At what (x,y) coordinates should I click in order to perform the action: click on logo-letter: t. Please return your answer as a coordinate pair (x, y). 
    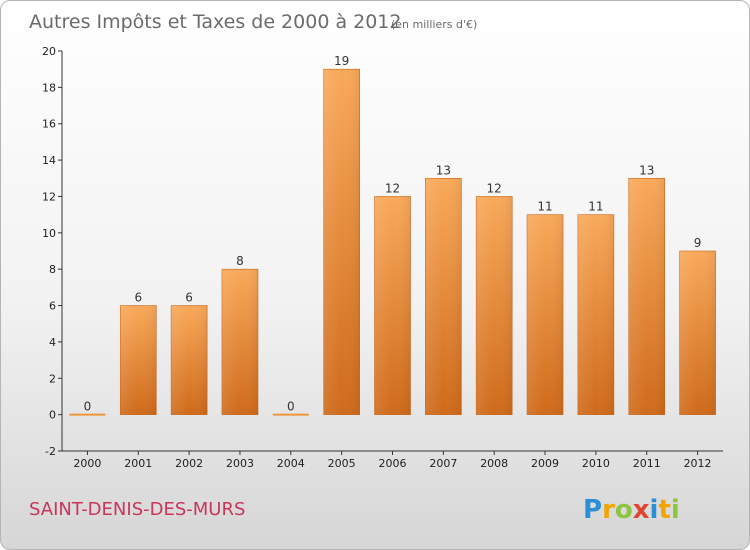
    Looking at the image, I should click on (664, 510).